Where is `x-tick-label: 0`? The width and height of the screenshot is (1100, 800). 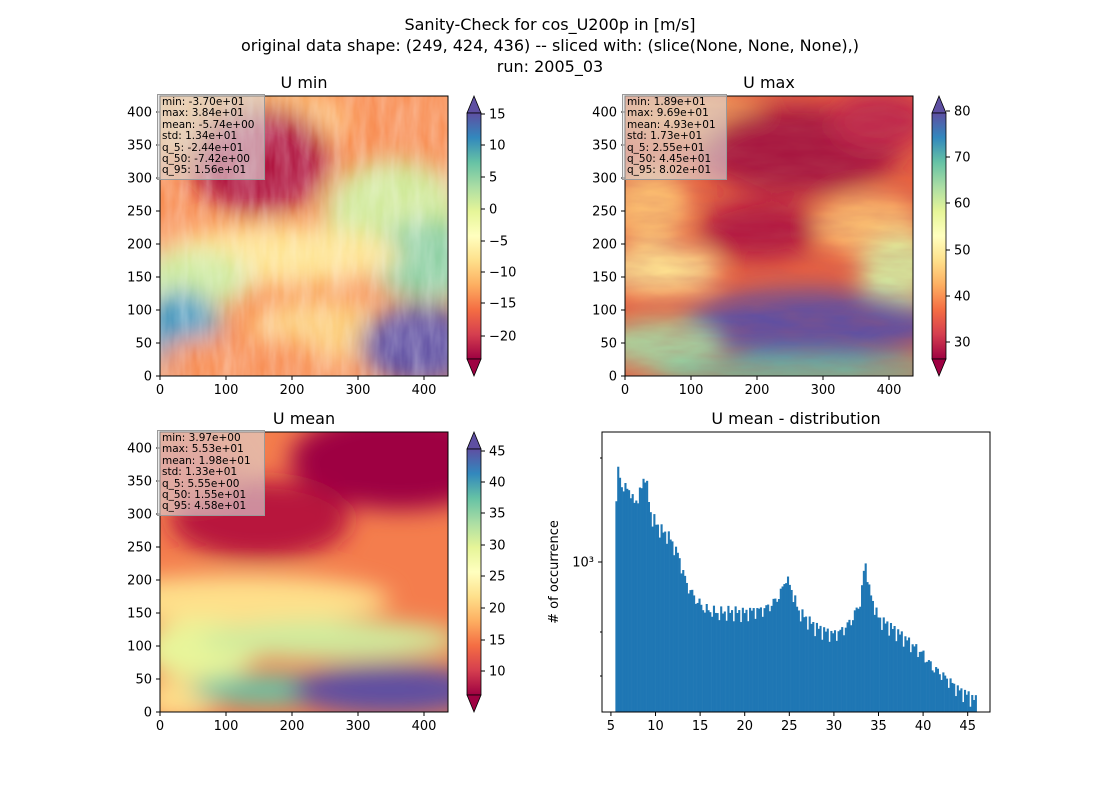 x-tick-label: 0 is located at coordinates (625, 390).